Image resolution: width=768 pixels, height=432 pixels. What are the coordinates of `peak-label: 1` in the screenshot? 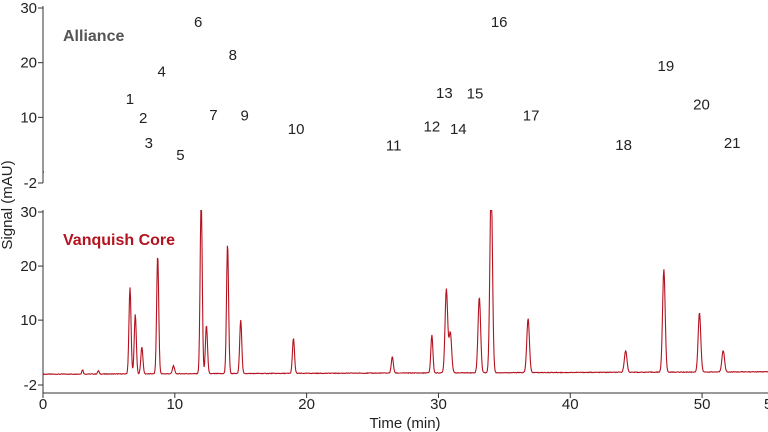 It's located at (130, 99).